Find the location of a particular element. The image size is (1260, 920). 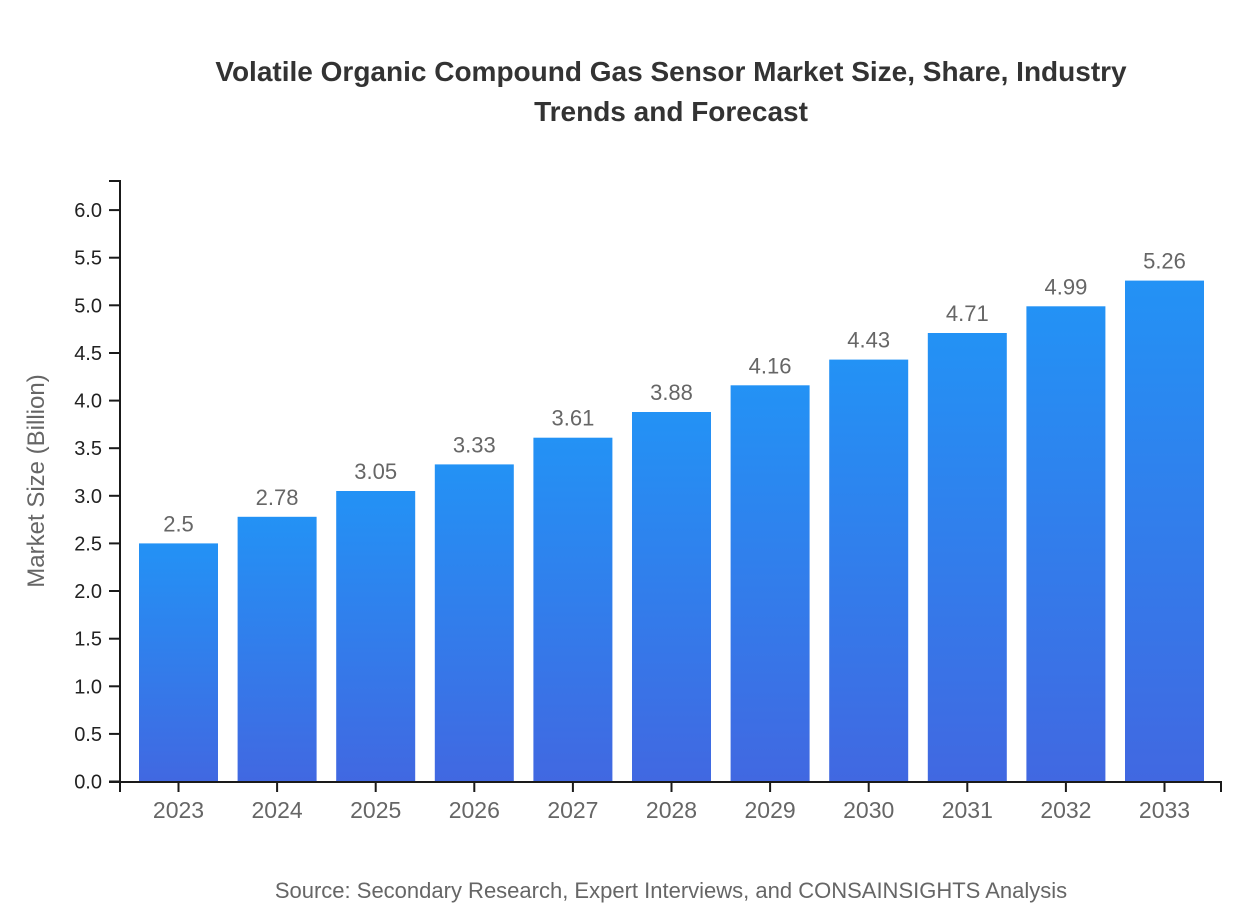

y-tick-label: 0.5 is located at coordinates (88, 735).